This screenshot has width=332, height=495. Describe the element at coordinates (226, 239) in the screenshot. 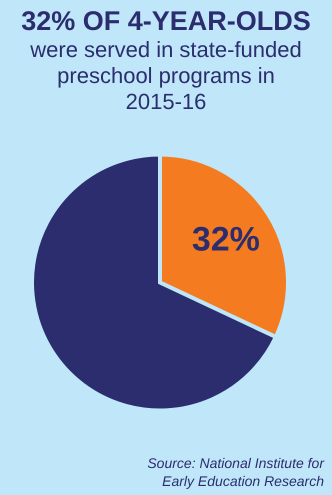

I see `data-label: 32%` at that location.